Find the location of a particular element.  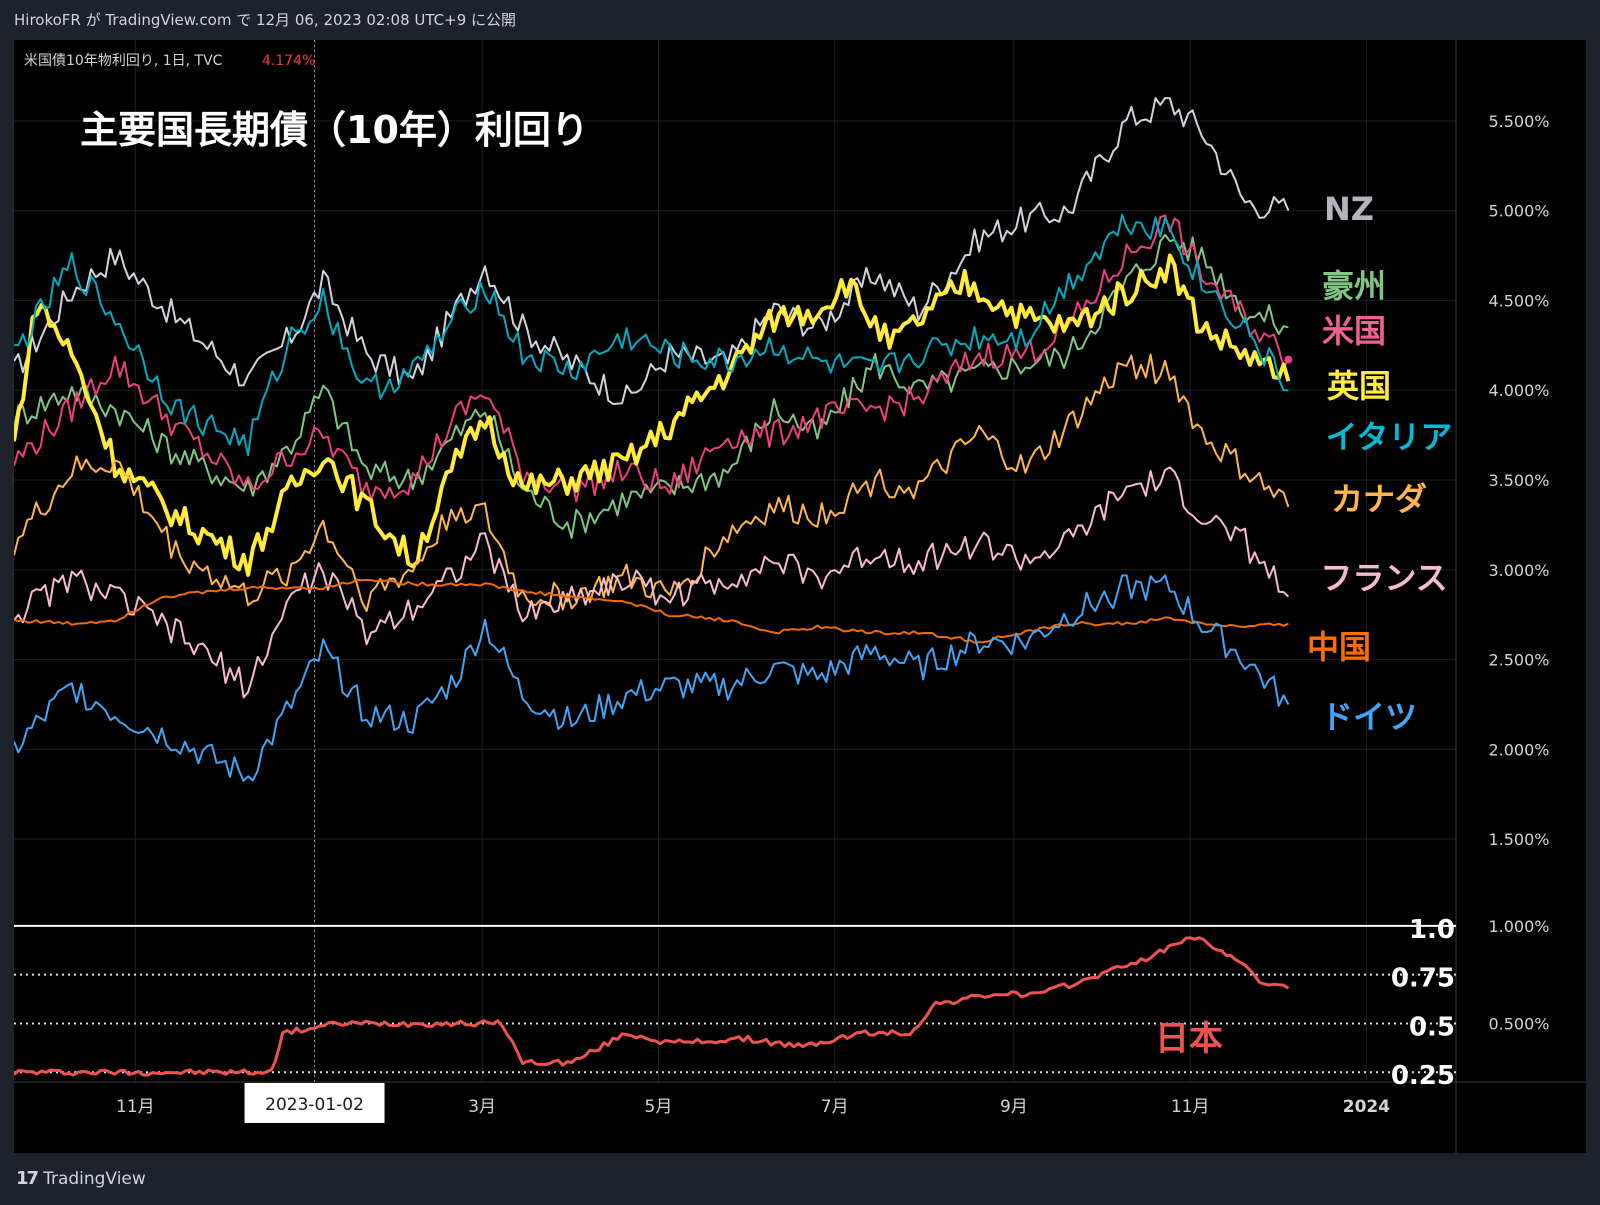

symbol-line-label: 米国債10年物利回り, 1日, TVC is located at coordinates (123, 61).